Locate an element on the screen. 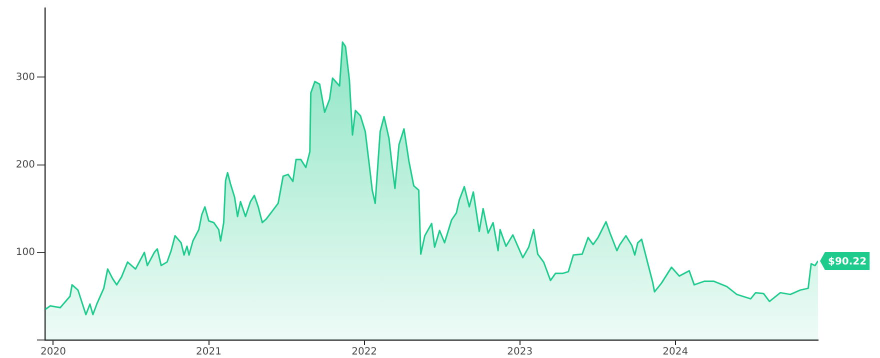 The width and height of the screenshot is (880, 358). y-tick-label: 200 is located at coordinates (25, 164).